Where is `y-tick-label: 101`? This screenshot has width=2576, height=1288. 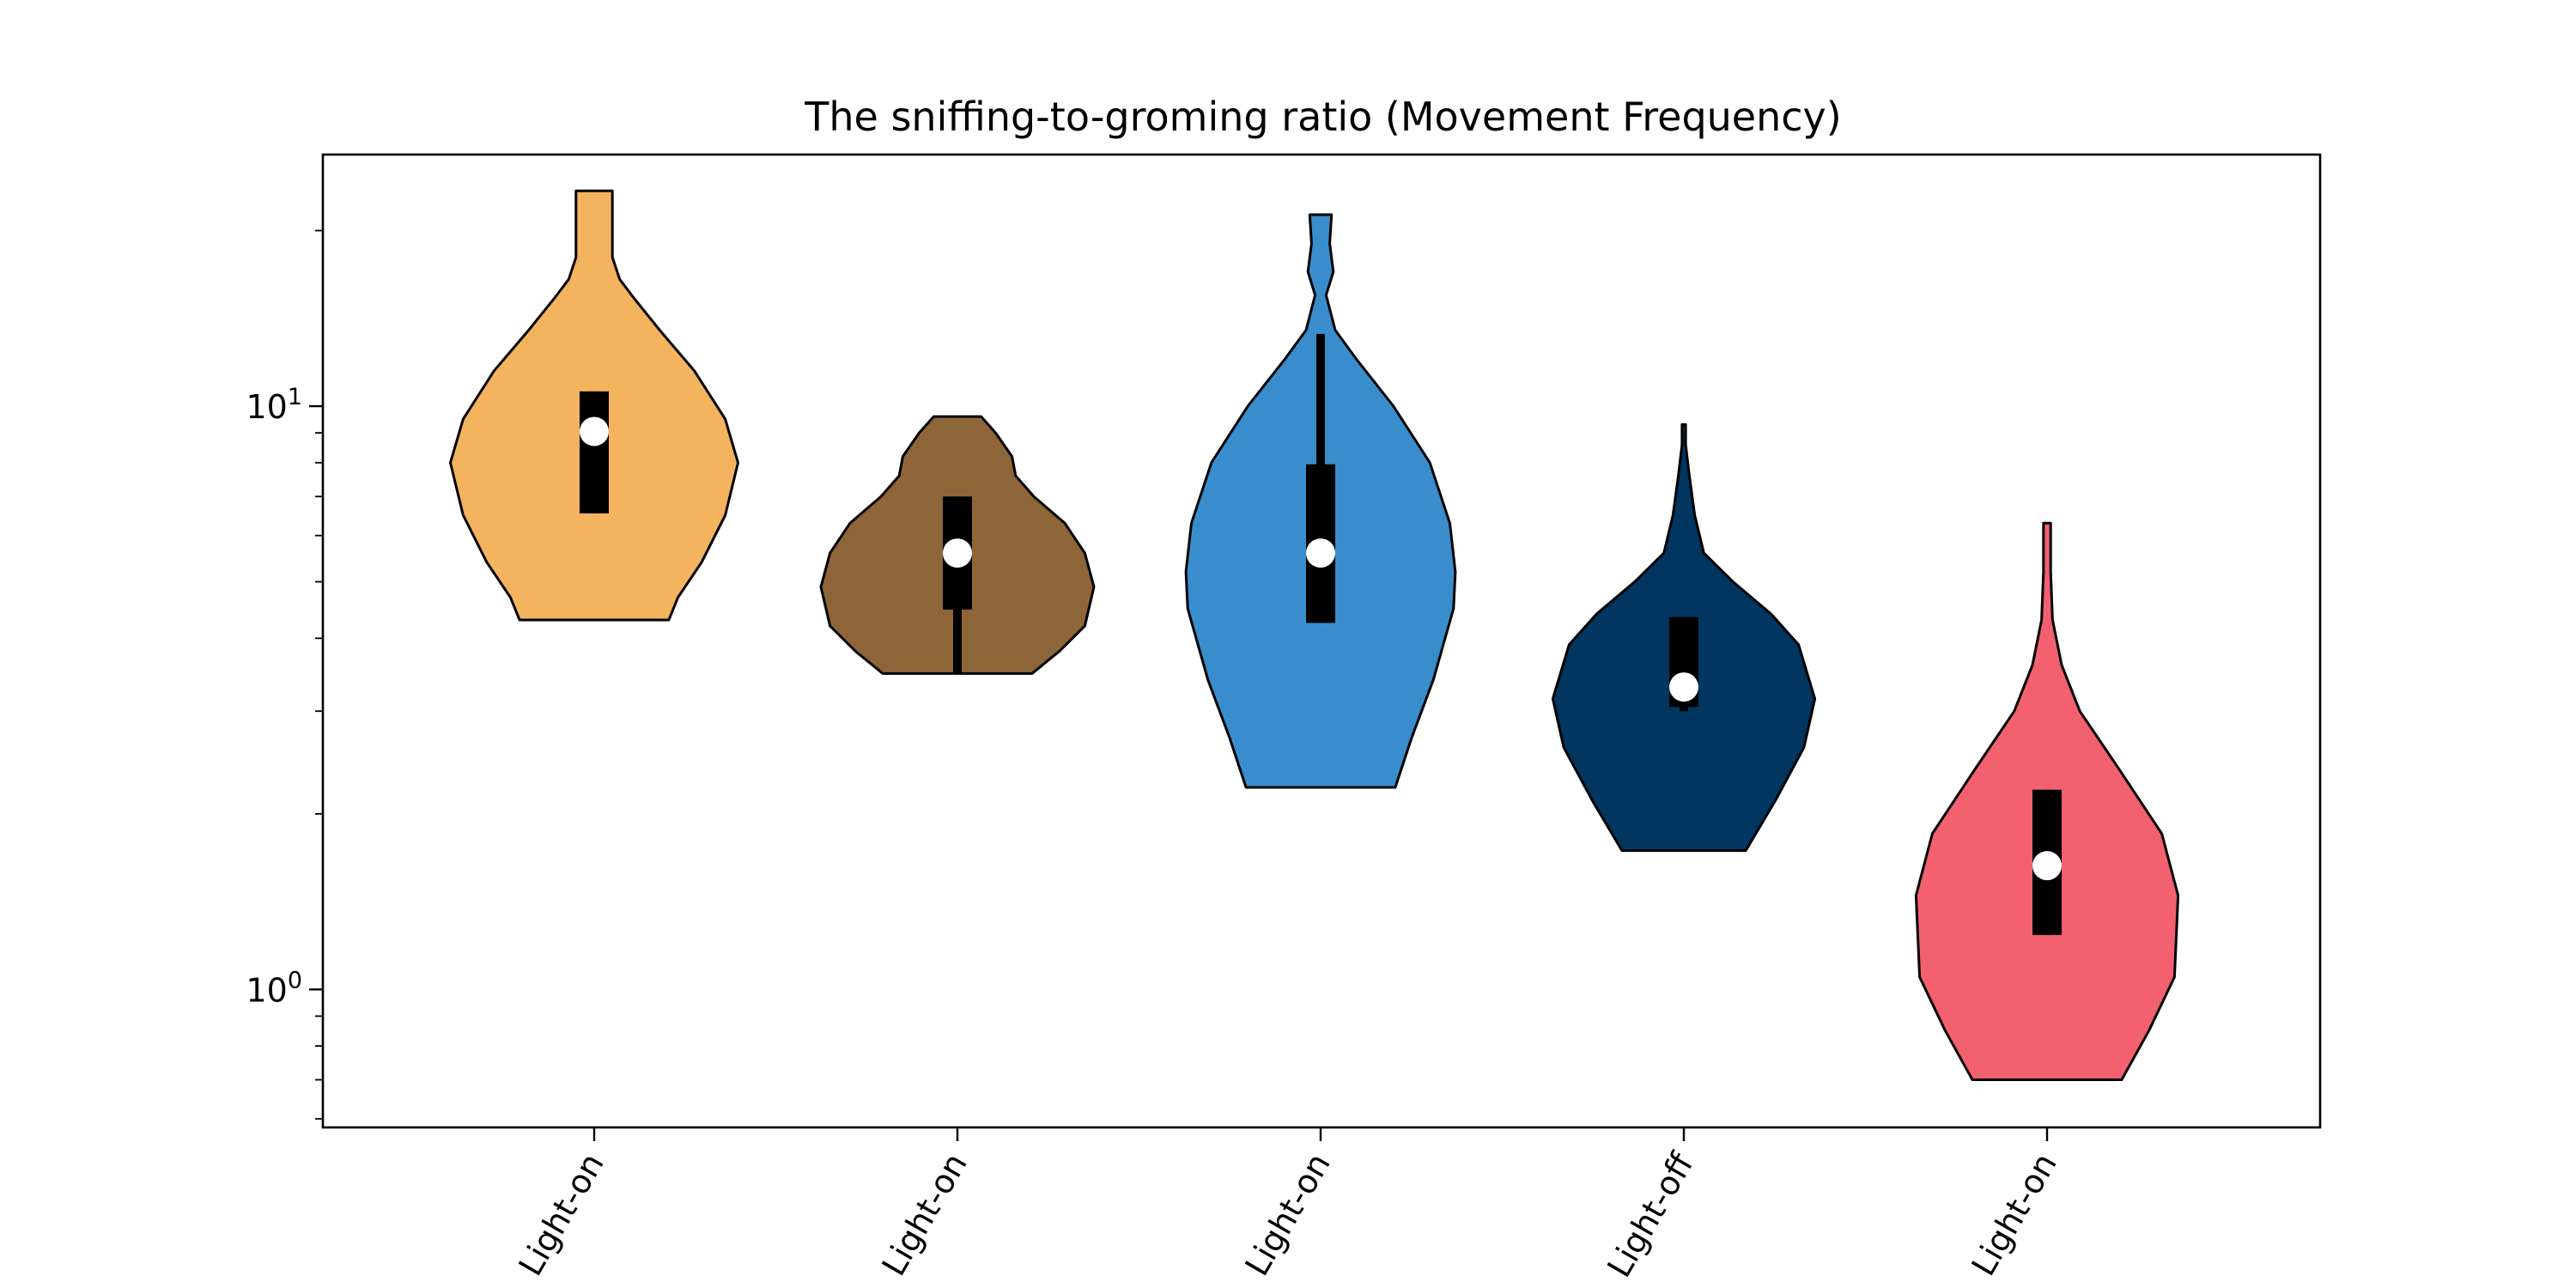
y-tick-label: 101 is located at coordinates (274, 405).